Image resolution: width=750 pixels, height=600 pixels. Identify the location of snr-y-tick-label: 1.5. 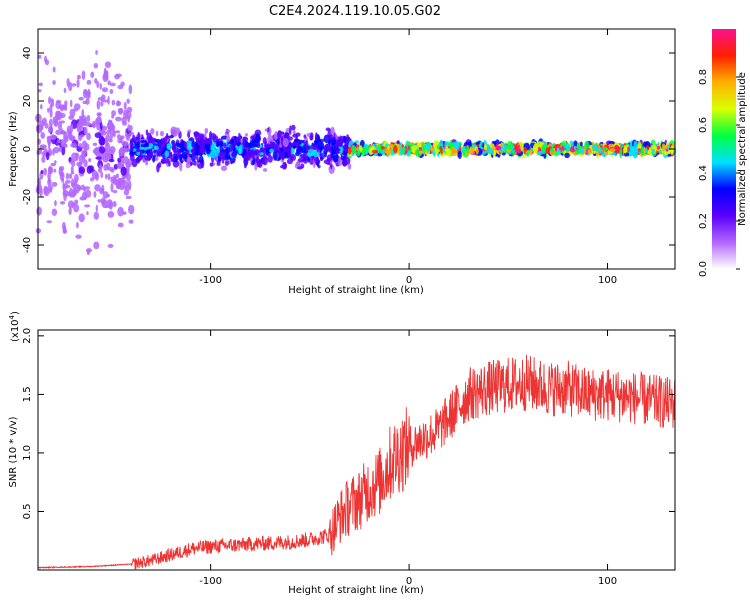
(27, 394).